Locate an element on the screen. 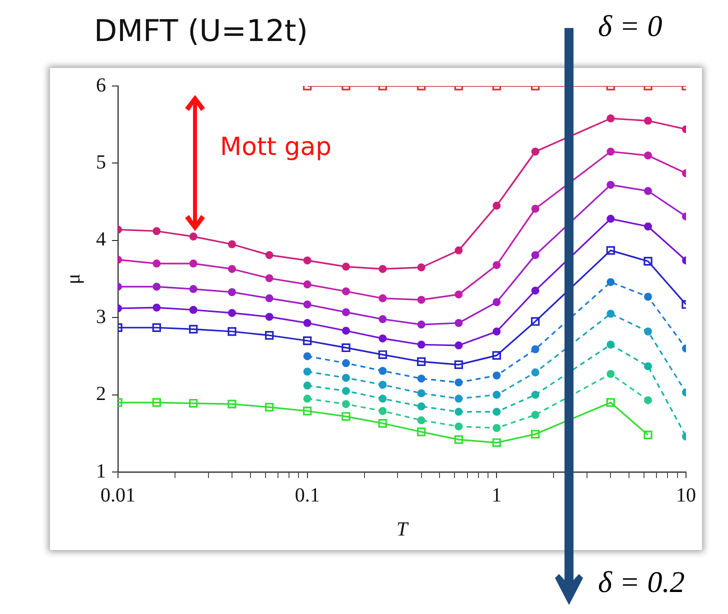  y-tick-label: 3 is located at coordinates (101, 317).